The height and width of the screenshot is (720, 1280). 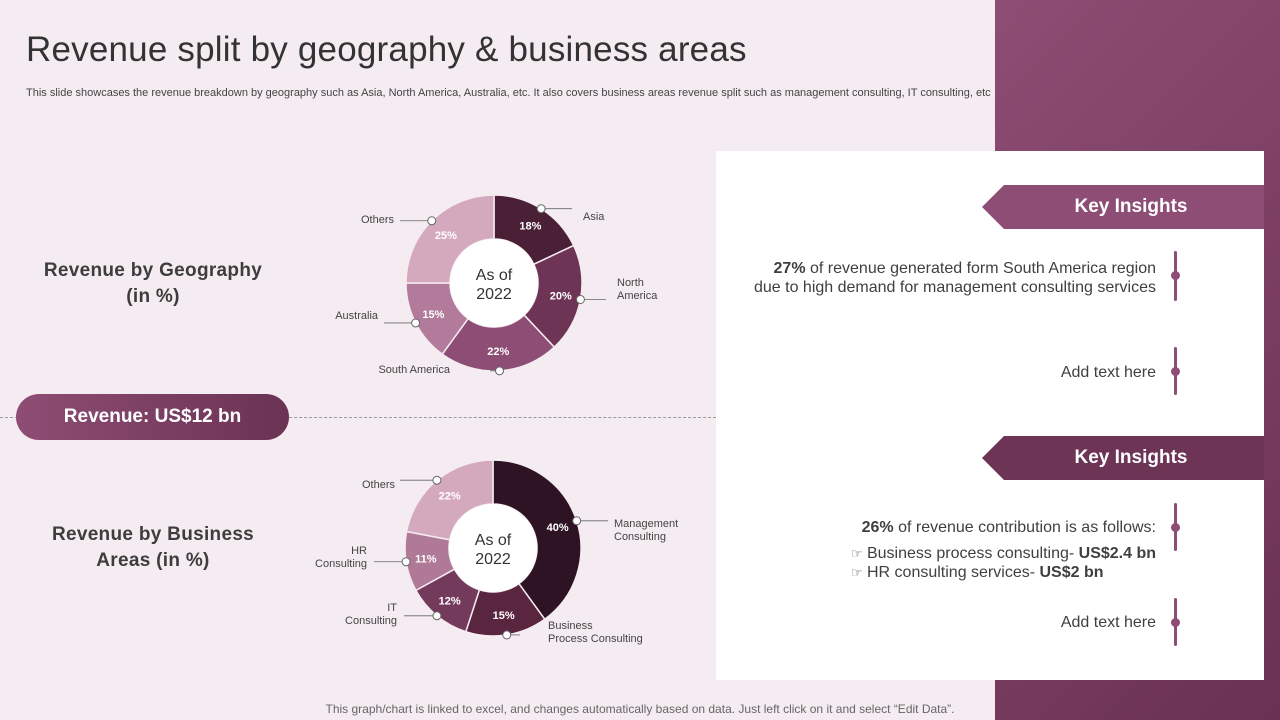 I want to click on insight-item-4: Add text here, so click(x=1108, y=622).